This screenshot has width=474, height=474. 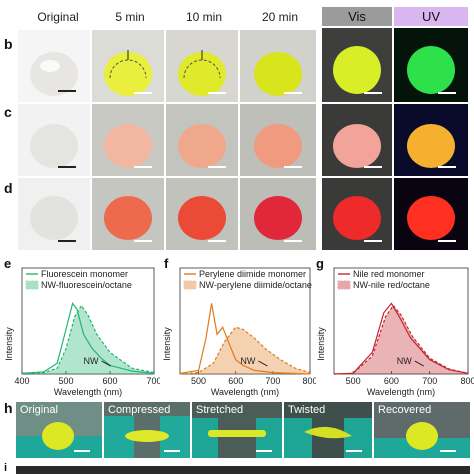 What do you see at coordinates (220, 410) in the screenshot?
I see `caption-h-stretched: Stretched` at bounding box center [220, 410].